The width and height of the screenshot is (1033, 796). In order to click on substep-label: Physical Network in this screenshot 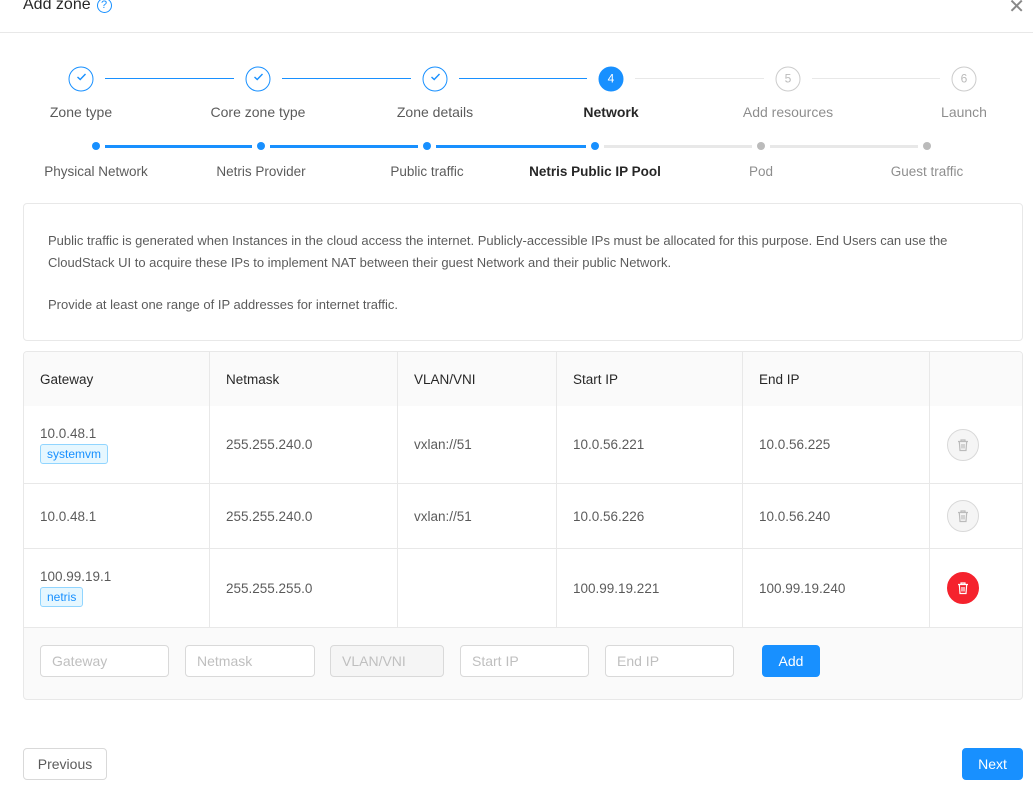, I will do `click(96, 171)`.